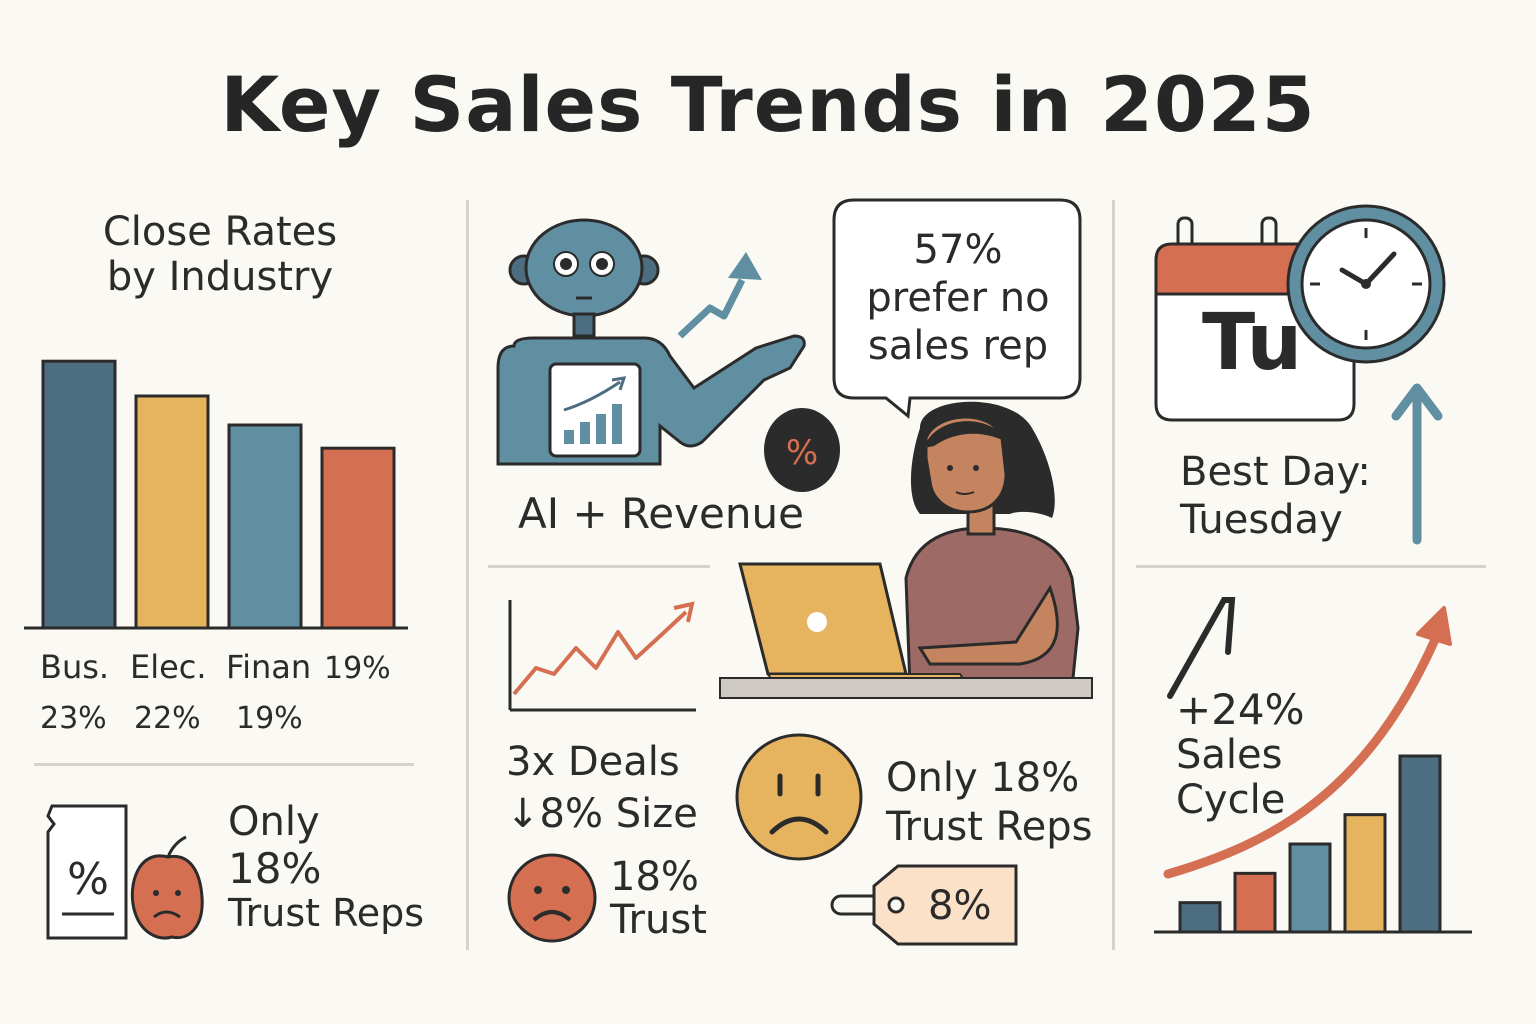 Image resolution: width=1536 pixels, height=1024 pixels. I want to click on sad-apple-icon, so click(167, 887).